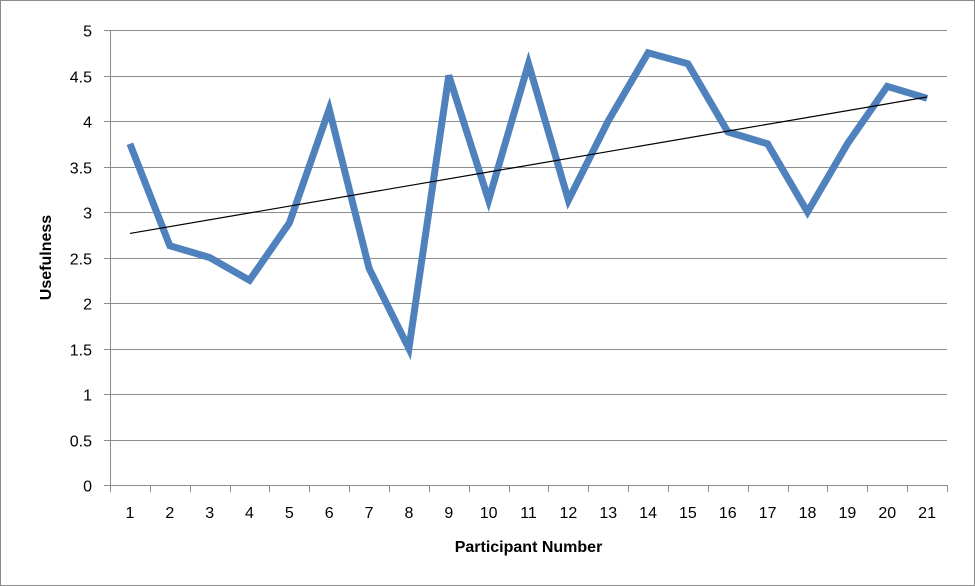 The height and width of the screenshot is (586, 975). I want to click on x-tick-label: 15, so click(688, 513).